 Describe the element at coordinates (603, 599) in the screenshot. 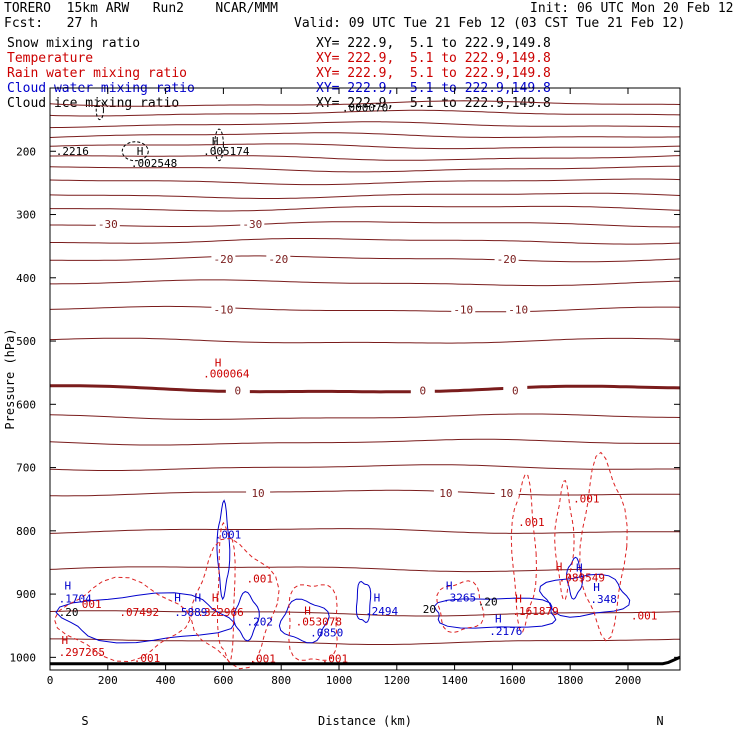

I see `contour-value-label: .348` at that location.